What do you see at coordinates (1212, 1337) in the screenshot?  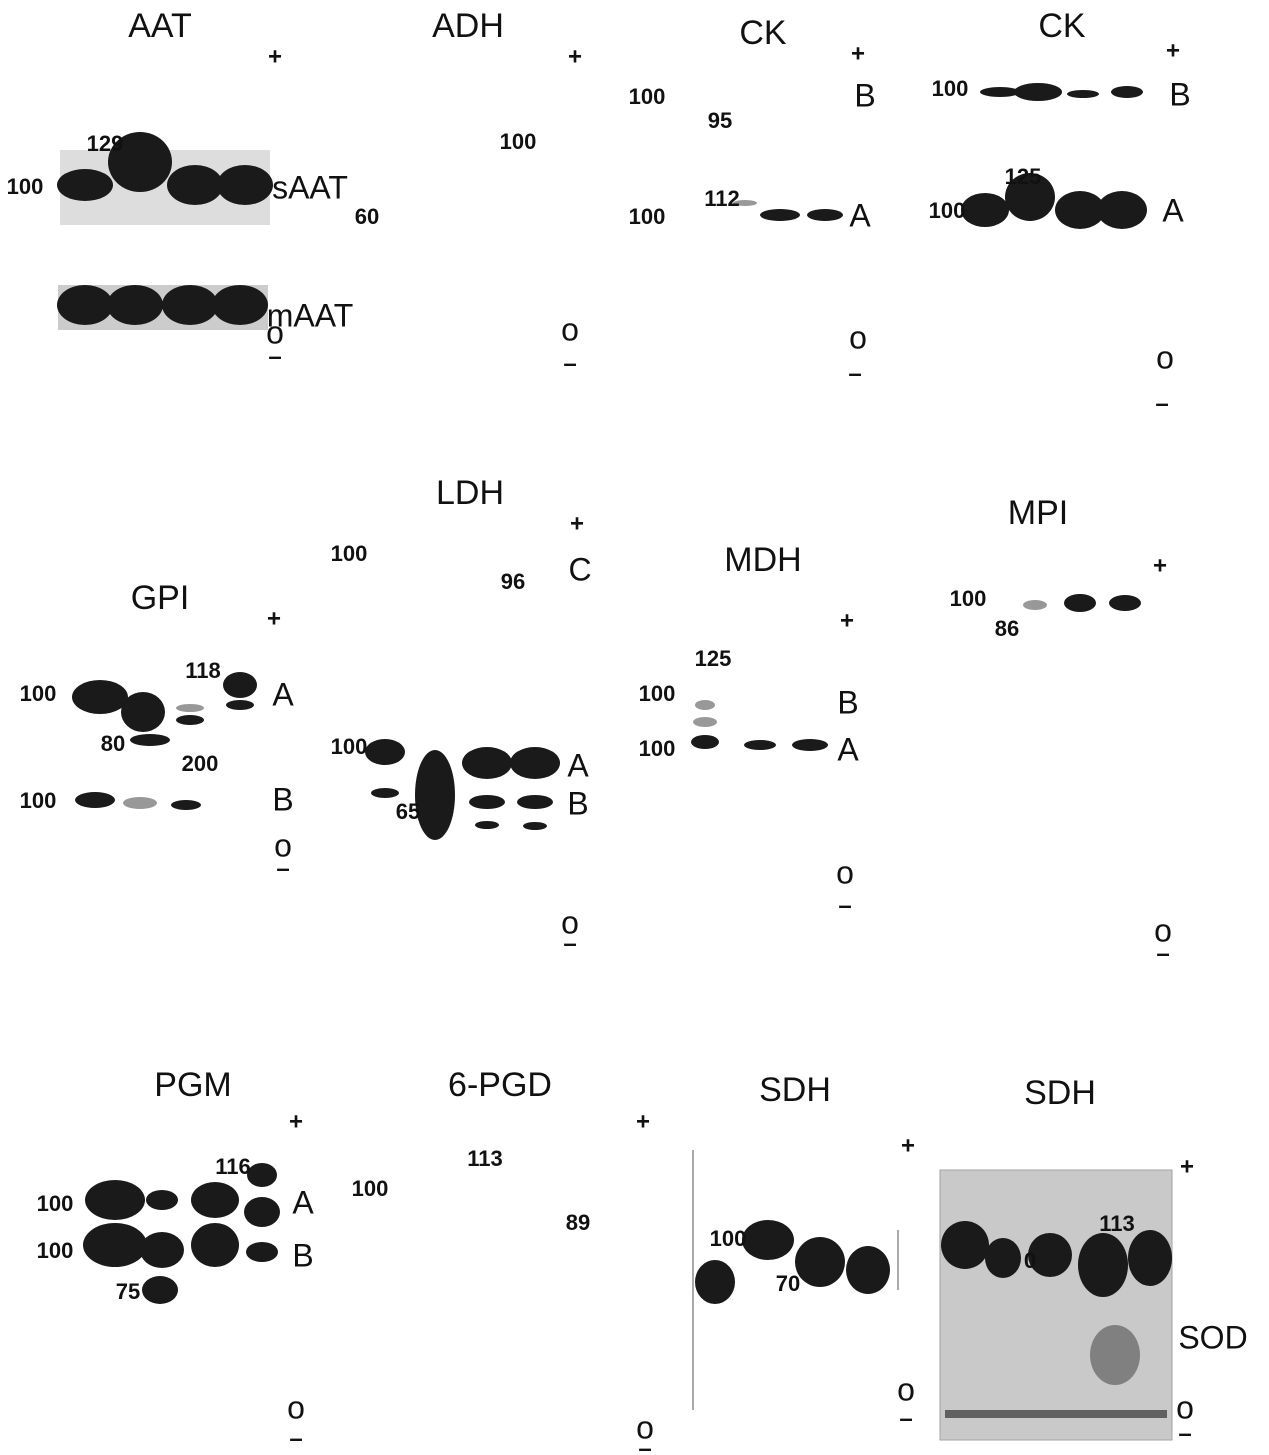 I see `gel-label: SOD` at bounding box center [1212, 1337].